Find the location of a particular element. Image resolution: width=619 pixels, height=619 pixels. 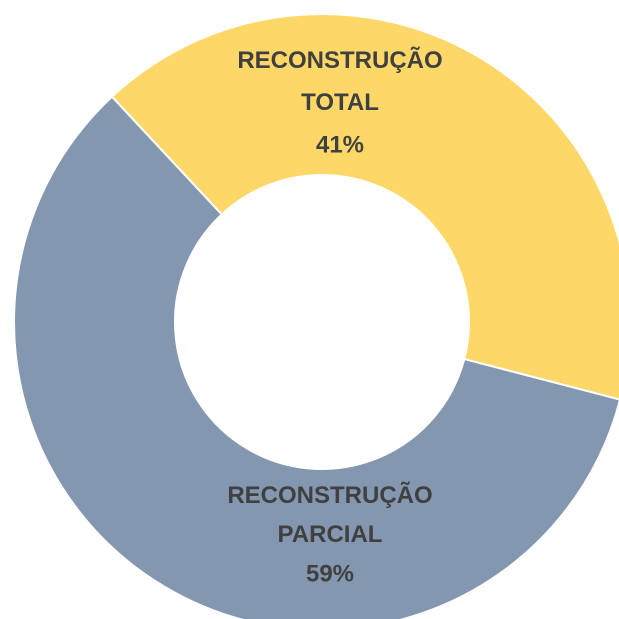

slice-label: RECONSTRUÇÃO PARCIAL is located at coordinates (329, 514).